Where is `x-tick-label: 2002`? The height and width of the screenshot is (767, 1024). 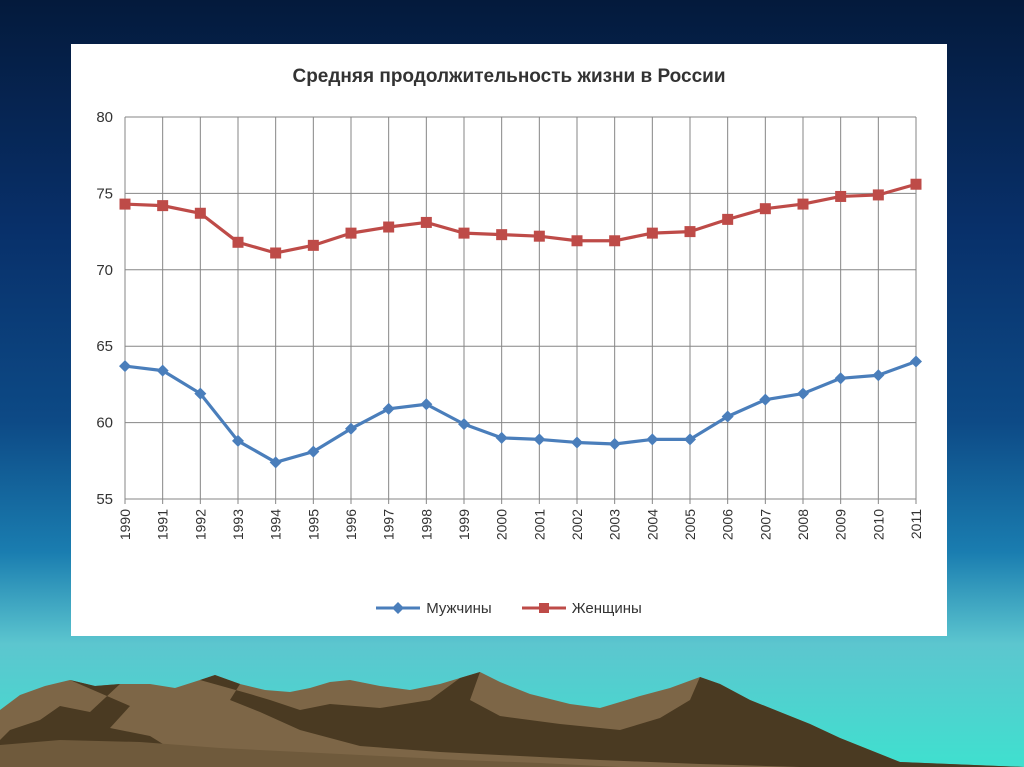 x-tick-label: 2002 is located at coordinates (577, 524).